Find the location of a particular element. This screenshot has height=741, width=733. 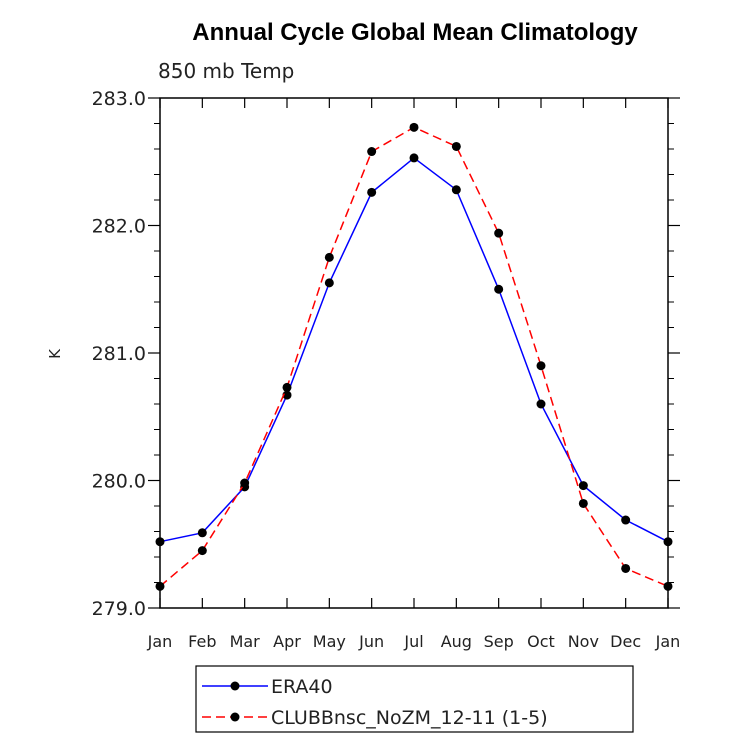

x-tick-label: Oct is located at coordinates (541, 641).